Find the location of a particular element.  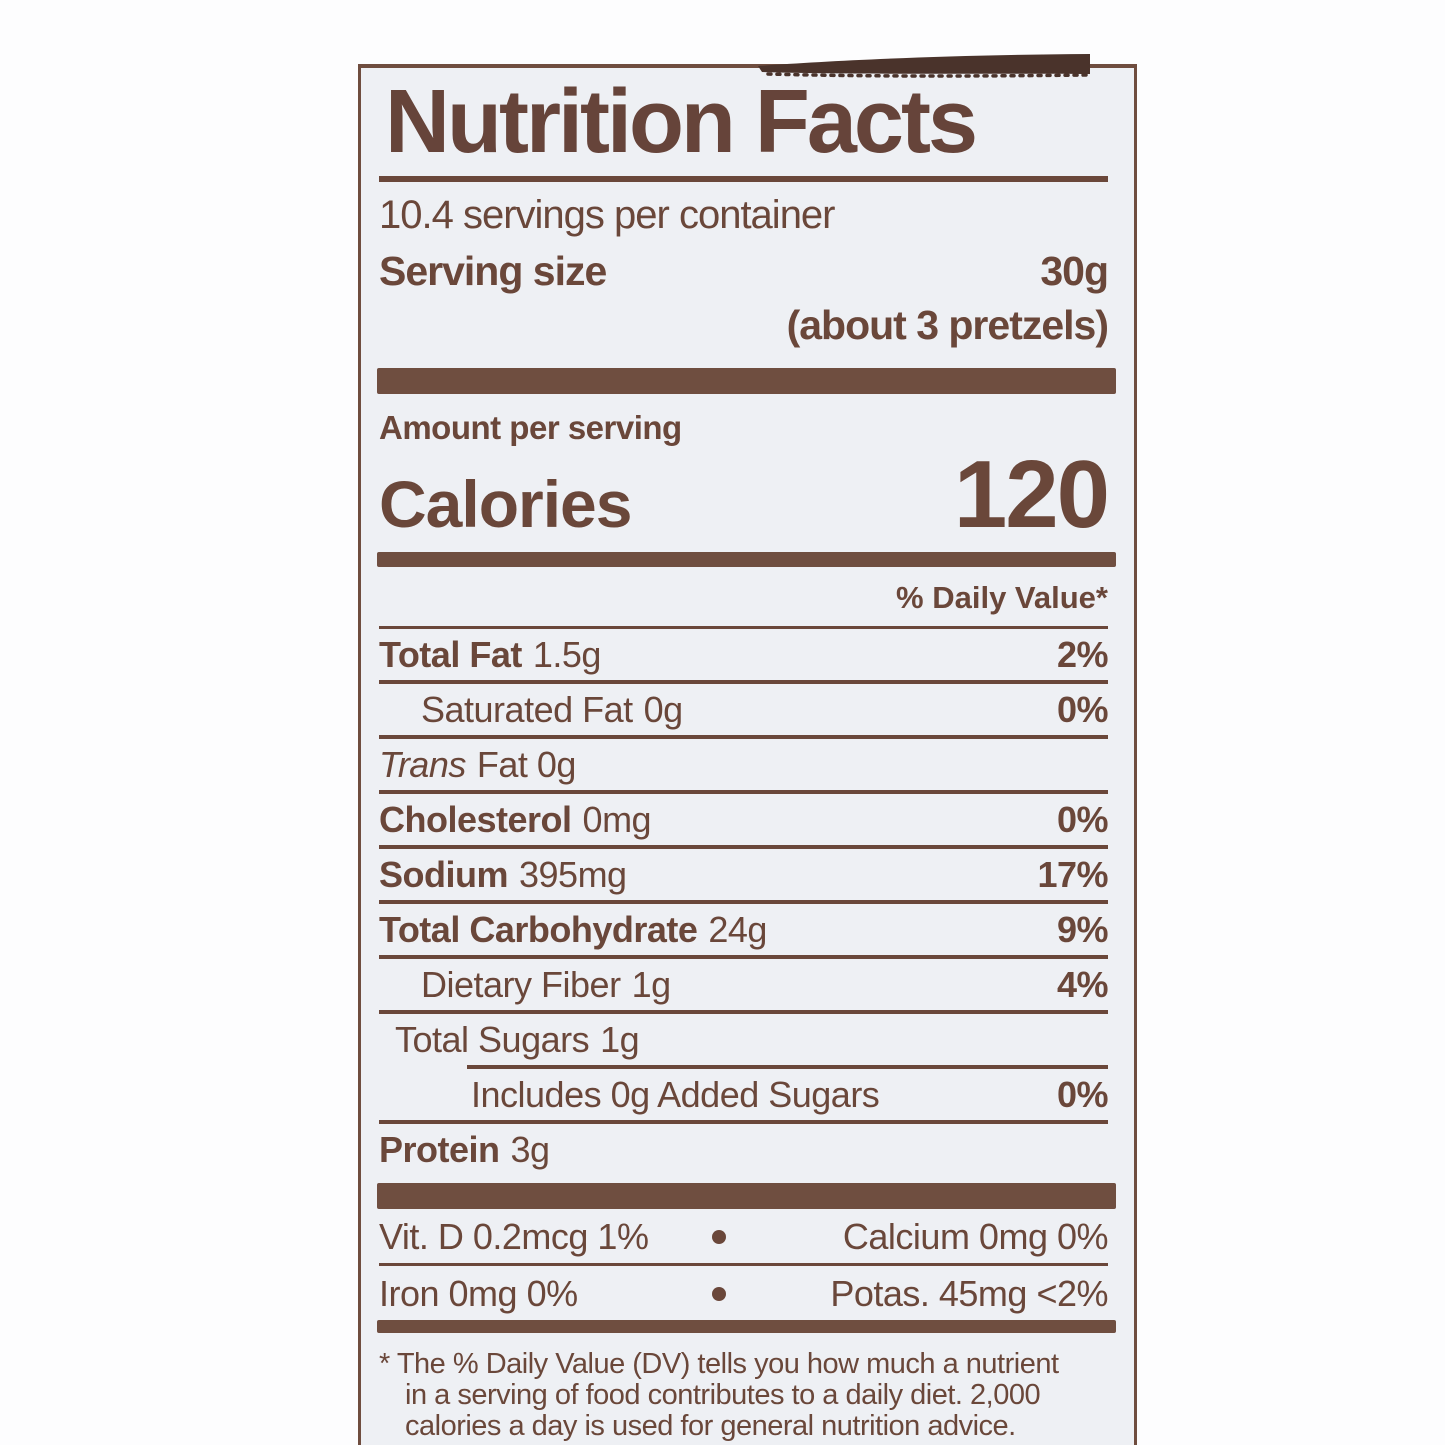

nutrient-row-sodium: Sodium 395mg 17% is located at coordinates (743, 874).